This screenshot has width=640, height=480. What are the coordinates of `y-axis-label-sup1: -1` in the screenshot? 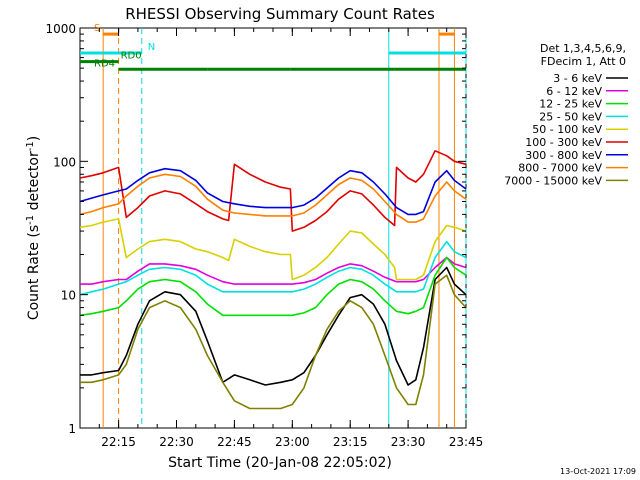 It's located at (30, 220).